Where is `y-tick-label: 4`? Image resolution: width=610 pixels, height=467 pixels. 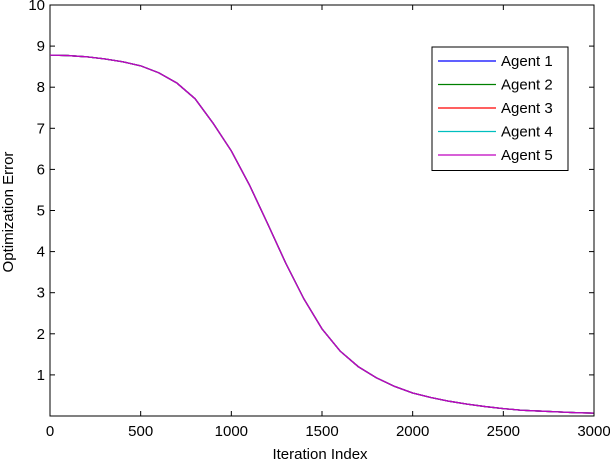 y-tick-label: 4 is located at coordinates (41, 252).